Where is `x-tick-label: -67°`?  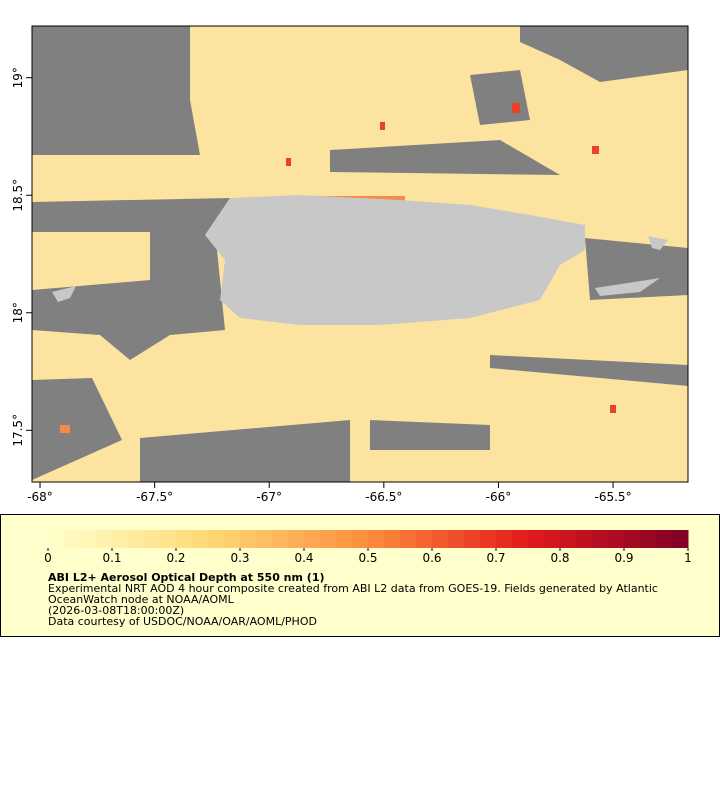
x-tick-label: -67° is located at coordinates (269, 497).